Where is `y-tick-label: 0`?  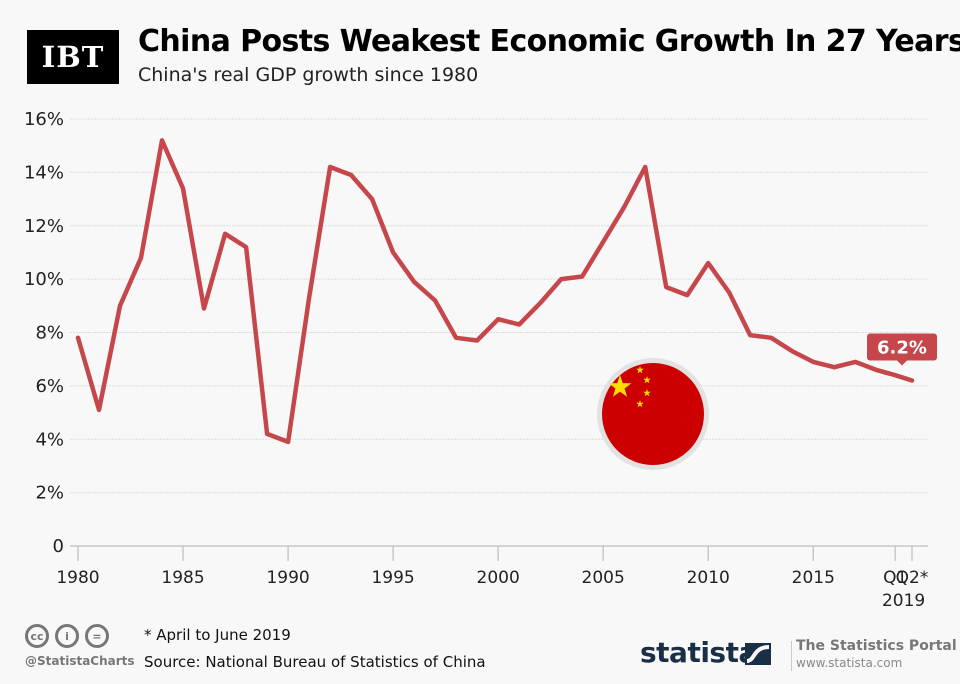 y-tick-label: 0 is located at coordinates (58, 546).